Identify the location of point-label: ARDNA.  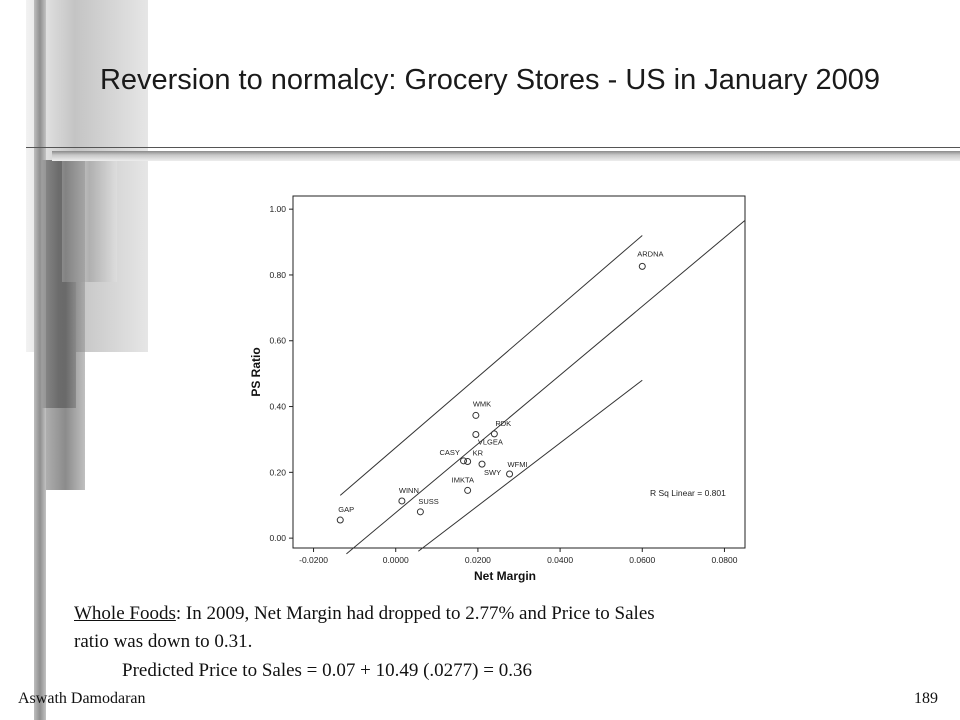
(650, 253).